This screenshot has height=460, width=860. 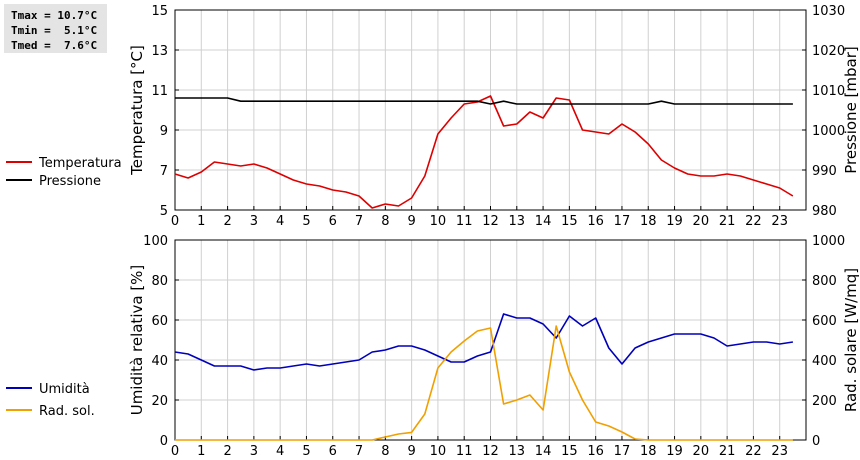 What do you see at coordinates (54, 45) in the screenshot?
I see `stat-tmed: Tmed = 7.6°C` at bounding box center [54, 45].